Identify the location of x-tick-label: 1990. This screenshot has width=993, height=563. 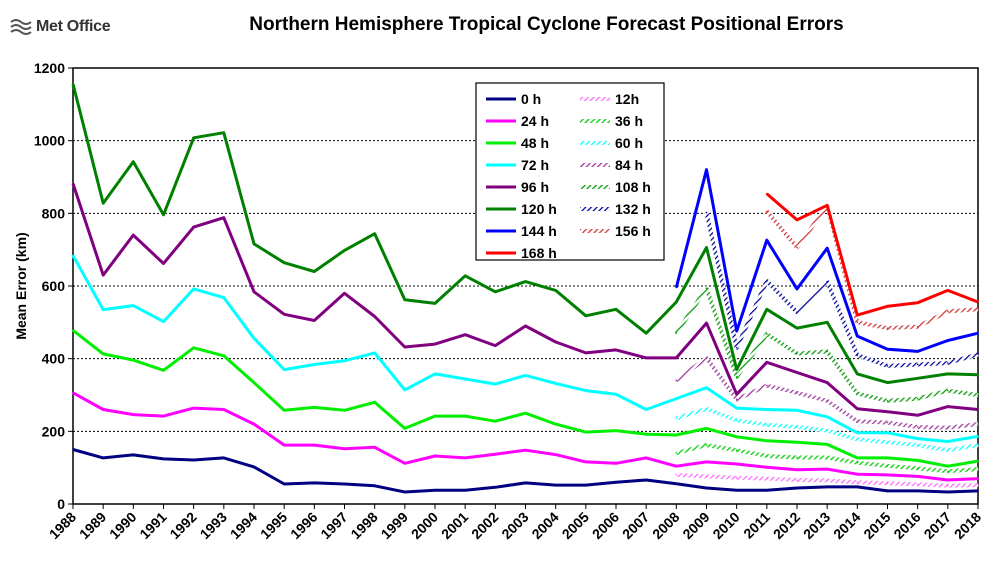
(122, 525).